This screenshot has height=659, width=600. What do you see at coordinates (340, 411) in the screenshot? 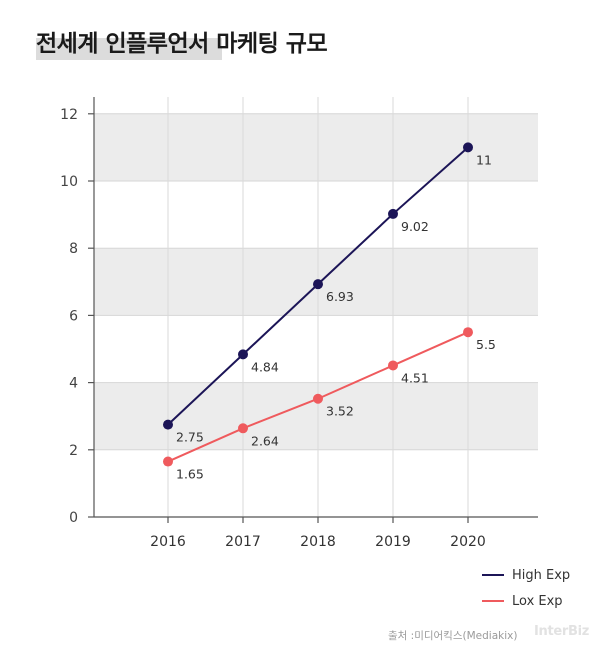
I see `data-label-lox-exp: 3.52` at bounding box center [340, 411].